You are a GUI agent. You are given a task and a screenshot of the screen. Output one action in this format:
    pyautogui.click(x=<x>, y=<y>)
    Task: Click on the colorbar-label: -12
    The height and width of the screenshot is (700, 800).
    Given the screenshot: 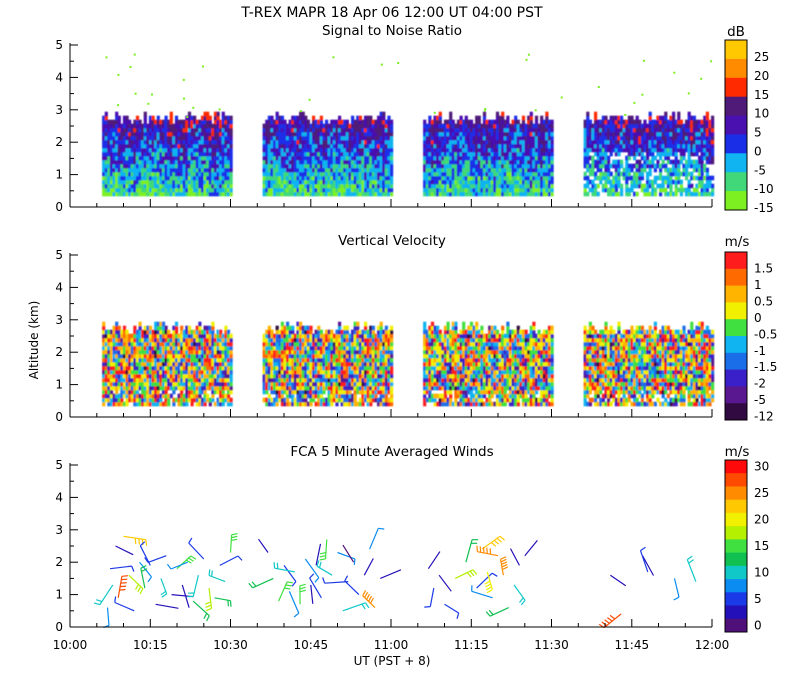 What is the action you would take?
    pyautogui.click(x=764, y=417)
    